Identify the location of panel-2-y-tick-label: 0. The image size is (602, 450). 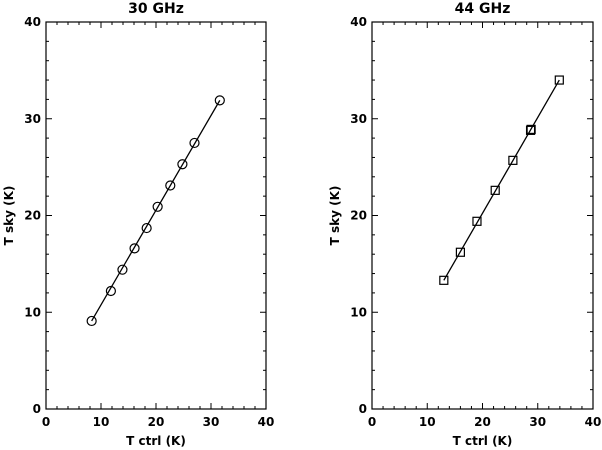
(363, 409).